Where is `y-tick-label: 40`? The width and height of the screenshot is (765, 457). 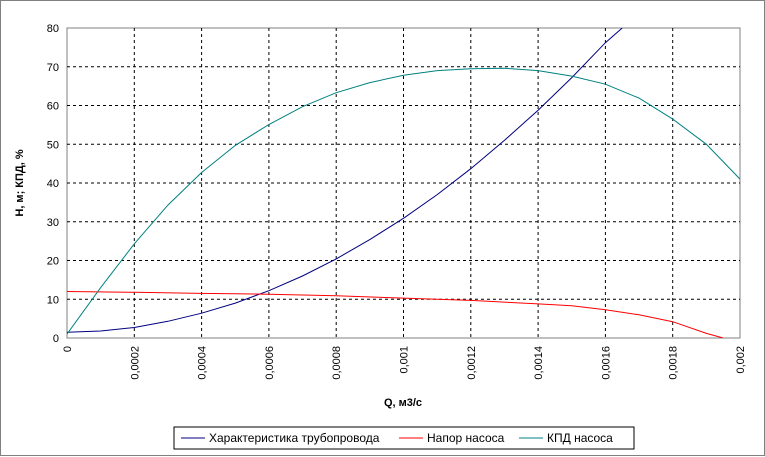
y-tick-label: 40 is located at coordinates (53, 184).